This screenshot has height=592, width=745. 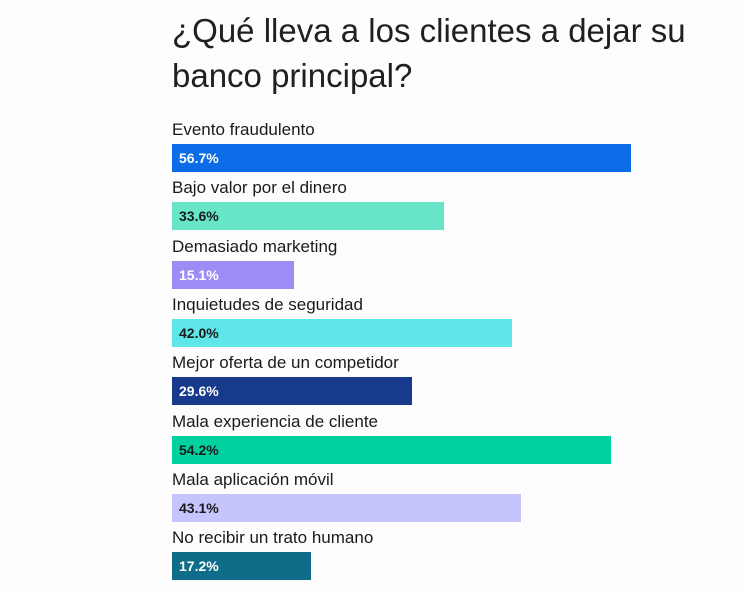 I want to click on bar-value-label: 29.6%, so click(x=199, y=391).